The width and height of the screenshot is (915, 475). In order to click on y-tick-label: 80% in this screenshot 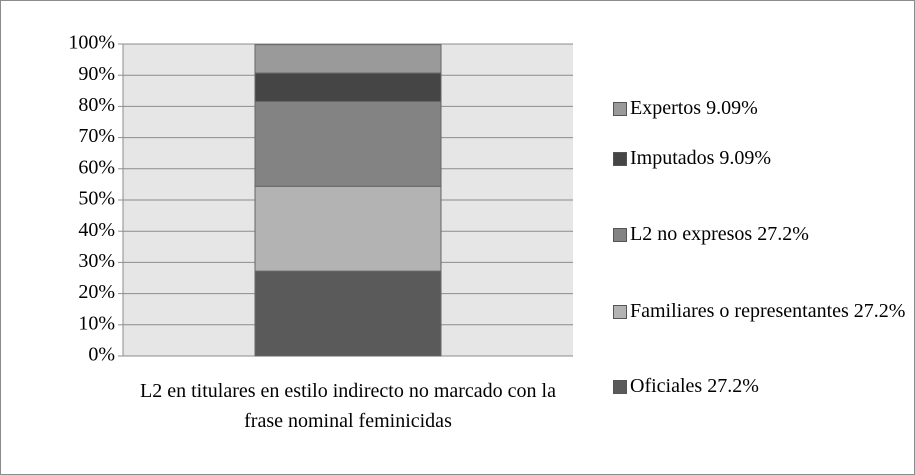, I will do `click(96, 105)`.